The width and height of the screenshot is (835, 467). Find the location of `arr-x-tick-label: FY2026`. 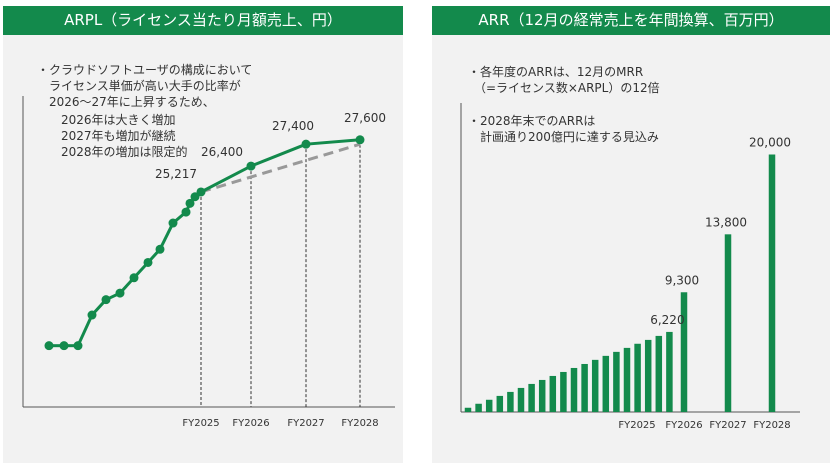

arr-x-tick-label: FY2026 is located at coordinates (683, 425).